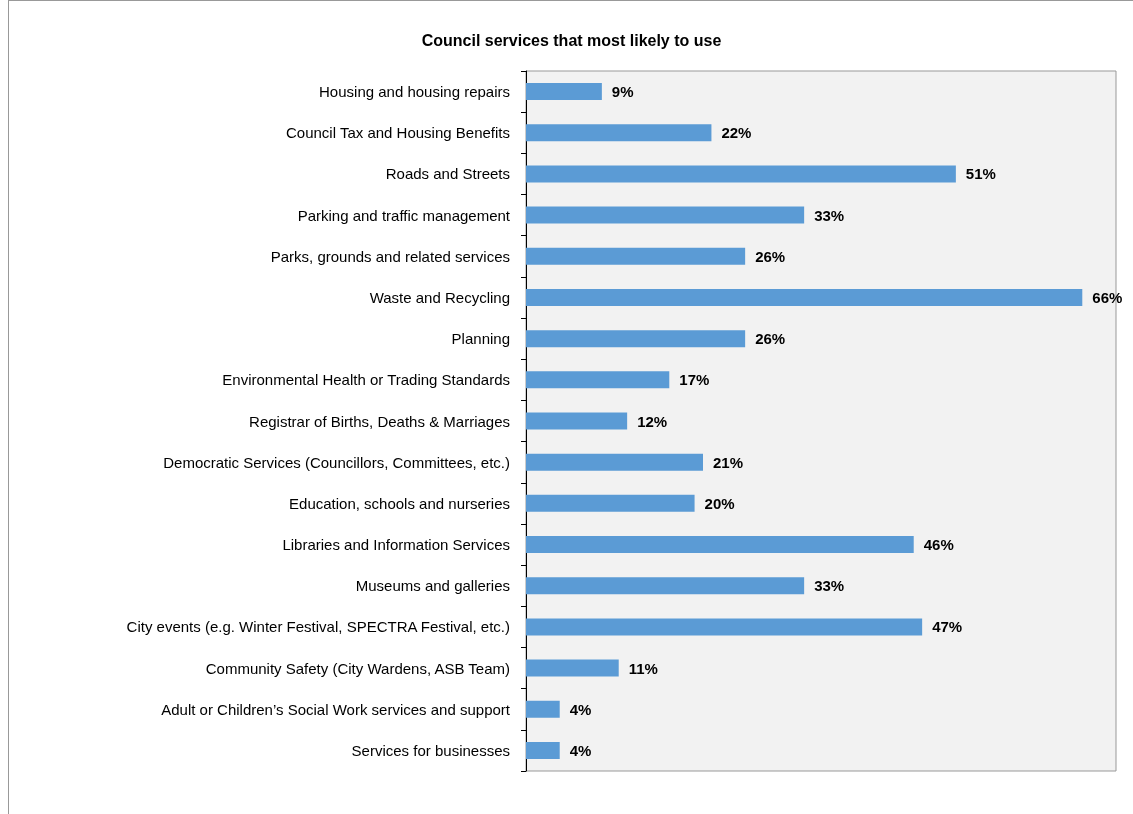 The width and height of the screenshot is (1133, 814). I want to click on data-label: 9%, so click(622, 92).